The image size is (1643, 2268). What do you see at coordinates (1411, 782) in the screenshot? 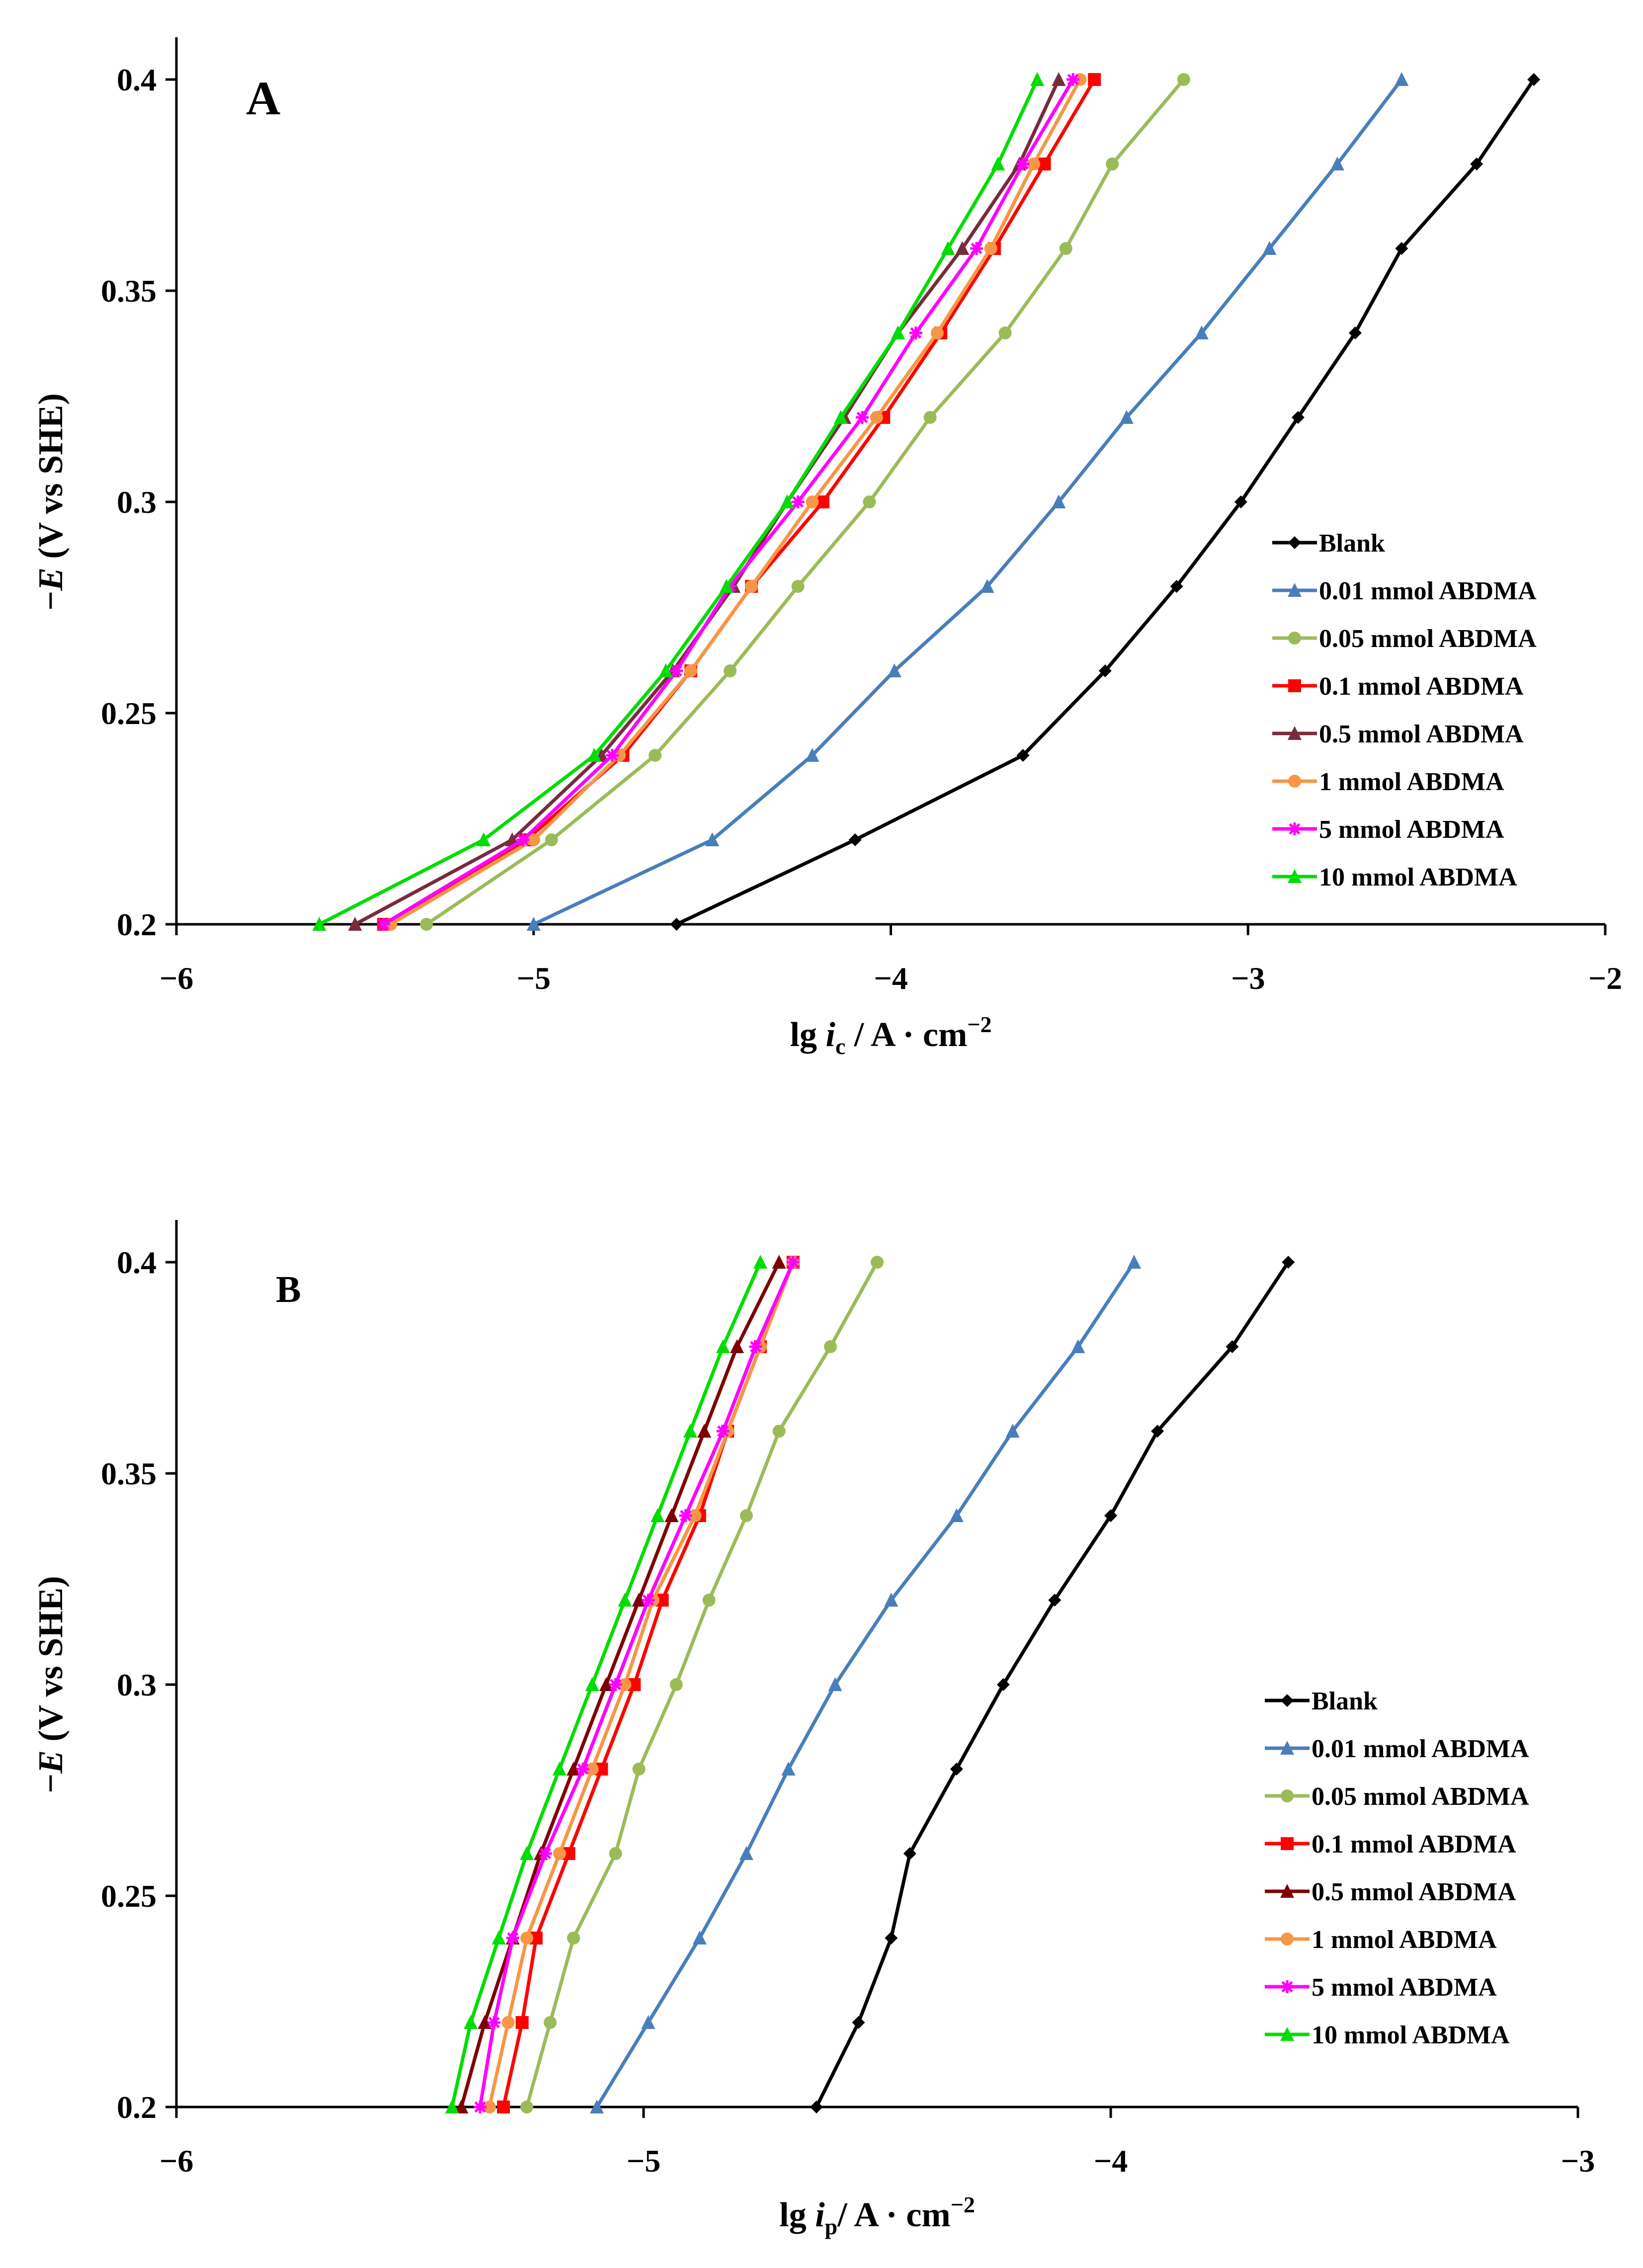
I see `legend-label: 1 mmol ABDMA` at bounding box center [1411, 782].